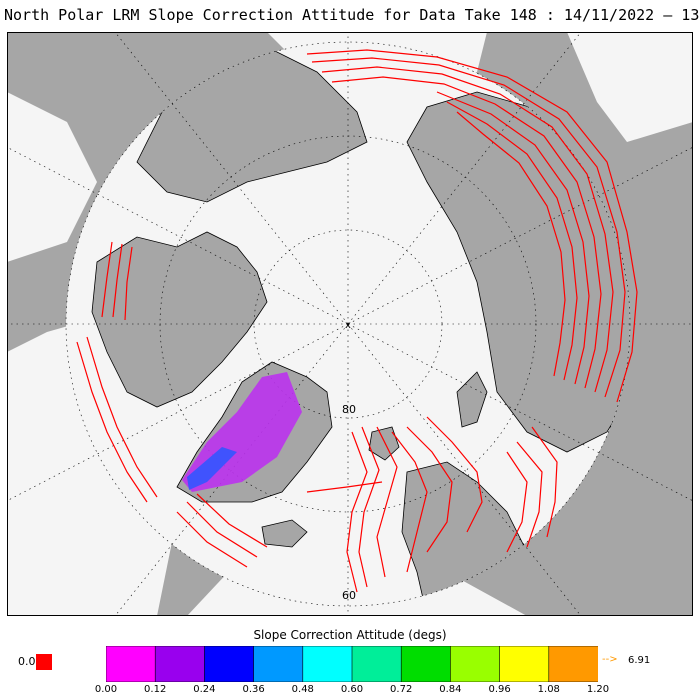  I want to click on colorbar-tick-label: 1.20, so click(598, 689).